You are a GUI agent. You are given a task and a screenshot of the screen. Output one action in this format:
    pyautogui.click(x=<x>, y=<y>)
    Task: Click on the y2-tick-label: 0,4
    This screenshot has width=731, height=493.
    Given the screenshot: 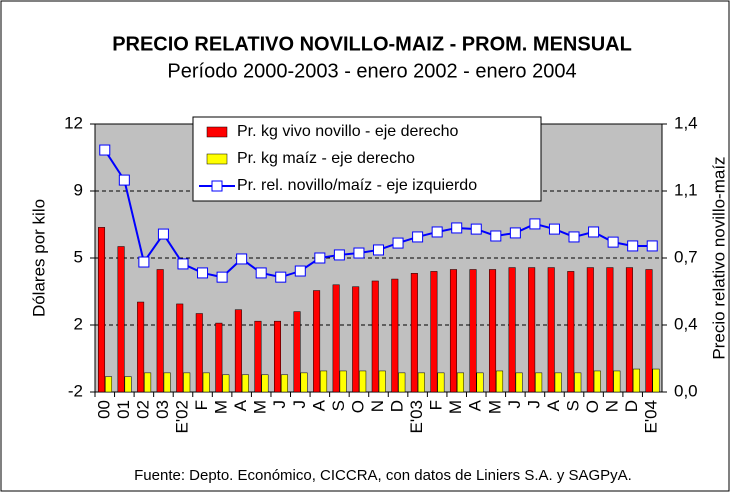 What is the action you would take?
    pyautogui.click(x=686, y=323)
    